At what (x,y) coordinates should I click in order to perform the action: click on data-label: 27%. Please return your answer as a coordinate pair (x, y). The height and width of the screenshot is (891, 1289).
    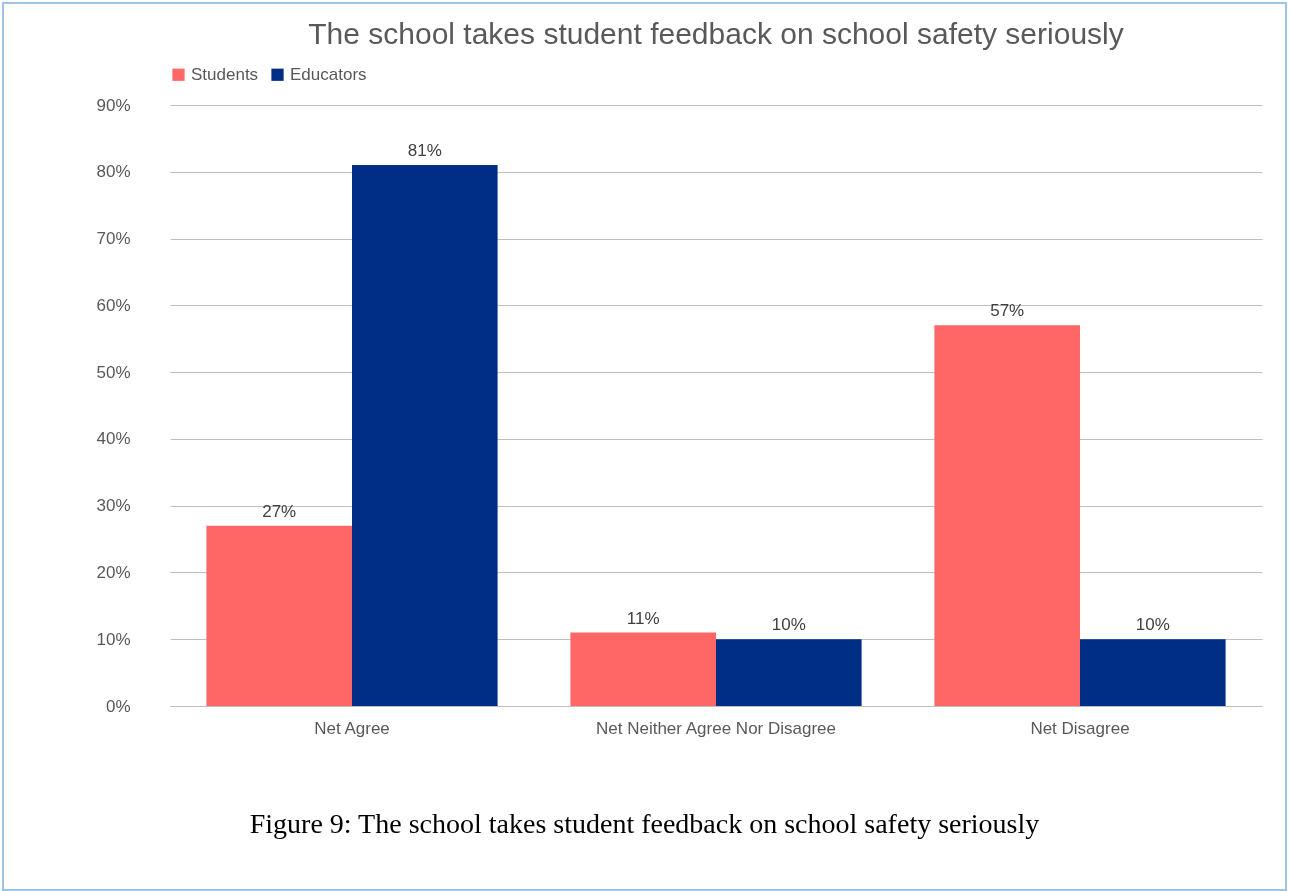
    Looking at the image, I should click on (279, 511).